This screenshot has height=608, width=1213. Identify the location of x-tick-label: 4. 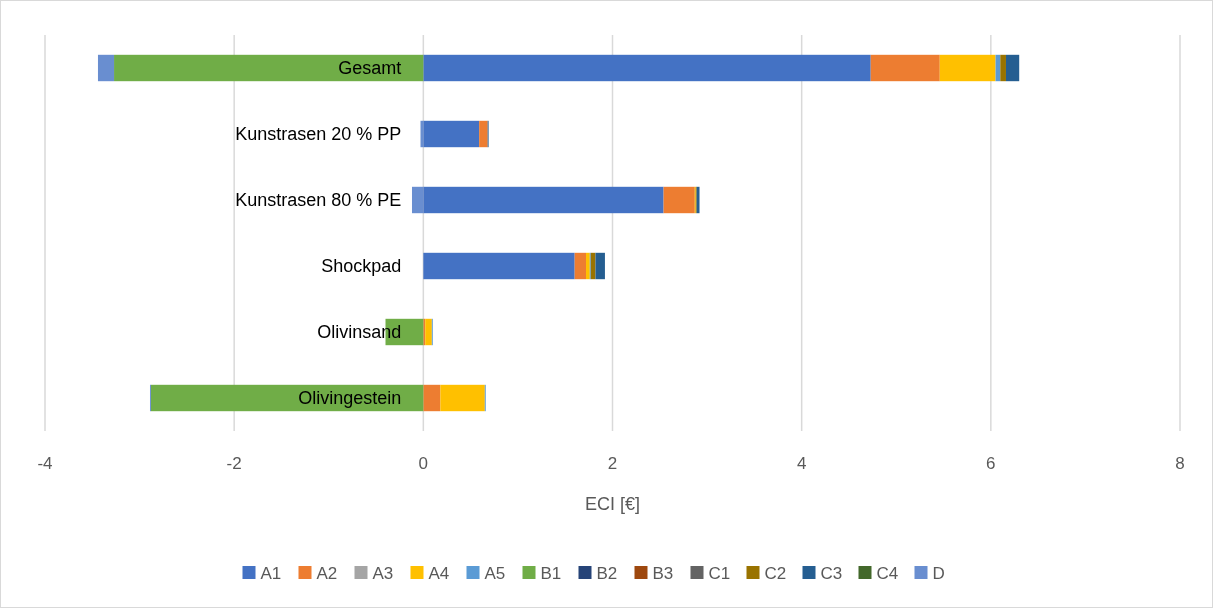
(801, 463).